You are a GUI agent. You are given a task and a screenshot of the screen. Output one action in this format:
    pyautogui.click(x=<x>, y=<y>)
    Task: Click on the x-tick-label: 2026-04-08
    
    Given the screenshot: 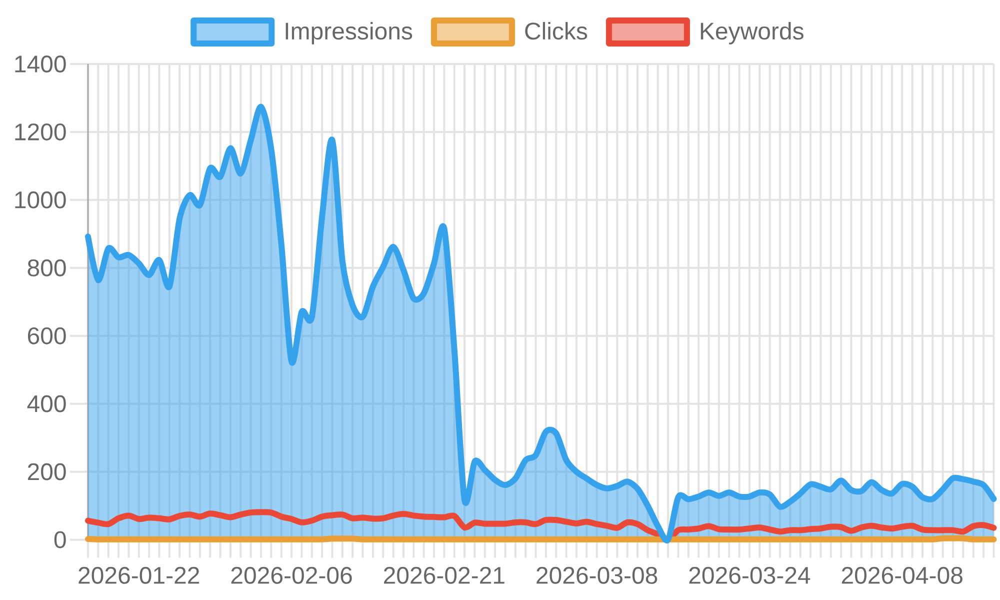 What is the action you would take?
    pyautogui.click(x=902, y=575)
    